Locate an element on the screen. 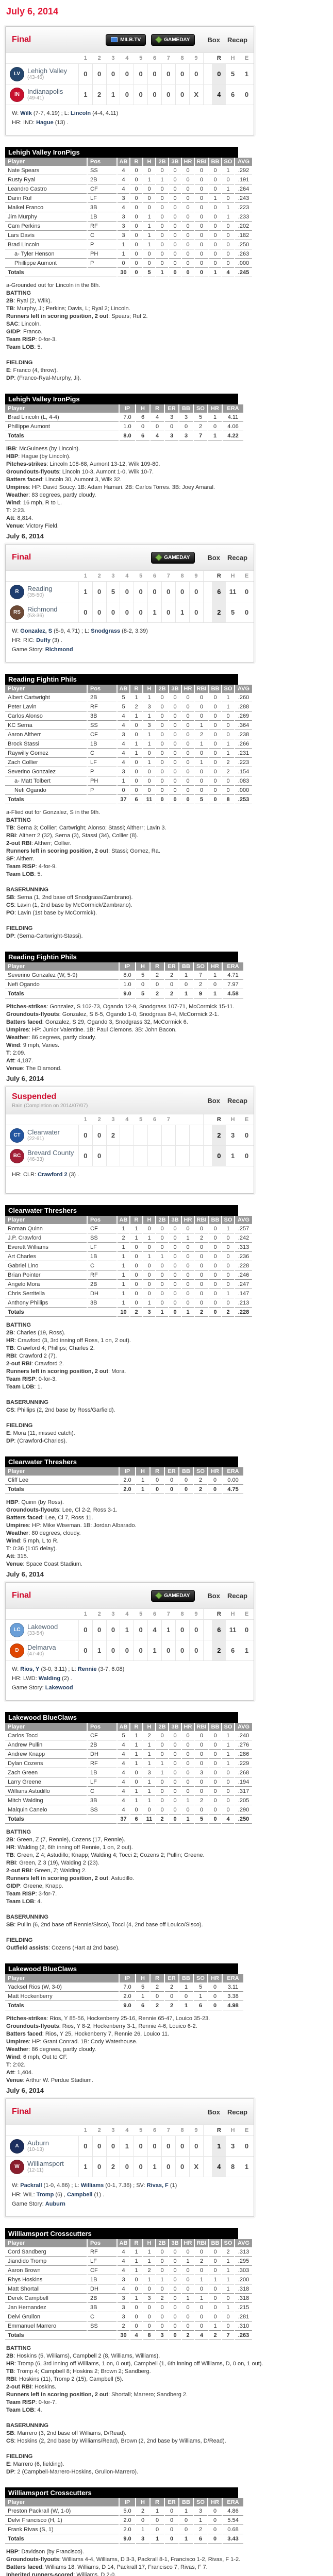 This screenshot has width=333, height=2576. note-text-value: HP: Grant Conrad. 1B: Cody Waterhouse. is located at coordinates (85, 2042).